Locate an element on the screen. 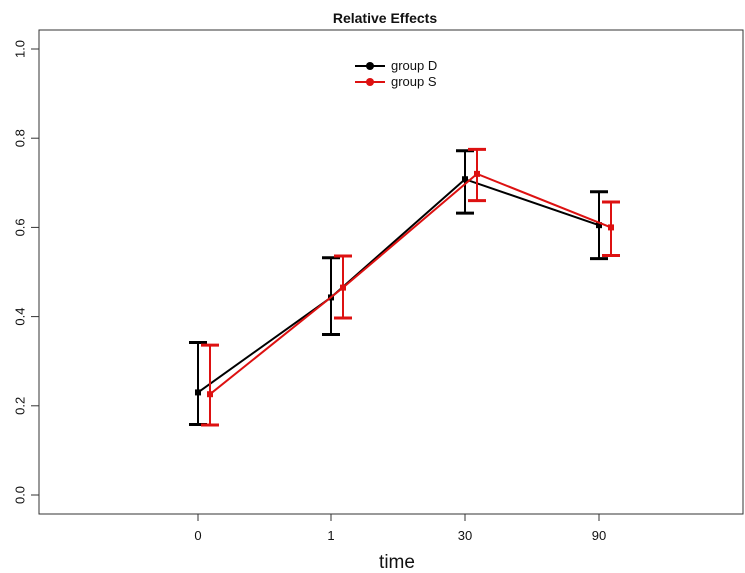 The height and width of the screenshot is (573, 745). chart-title: Relative Effects is located at coordinates (385, 18).